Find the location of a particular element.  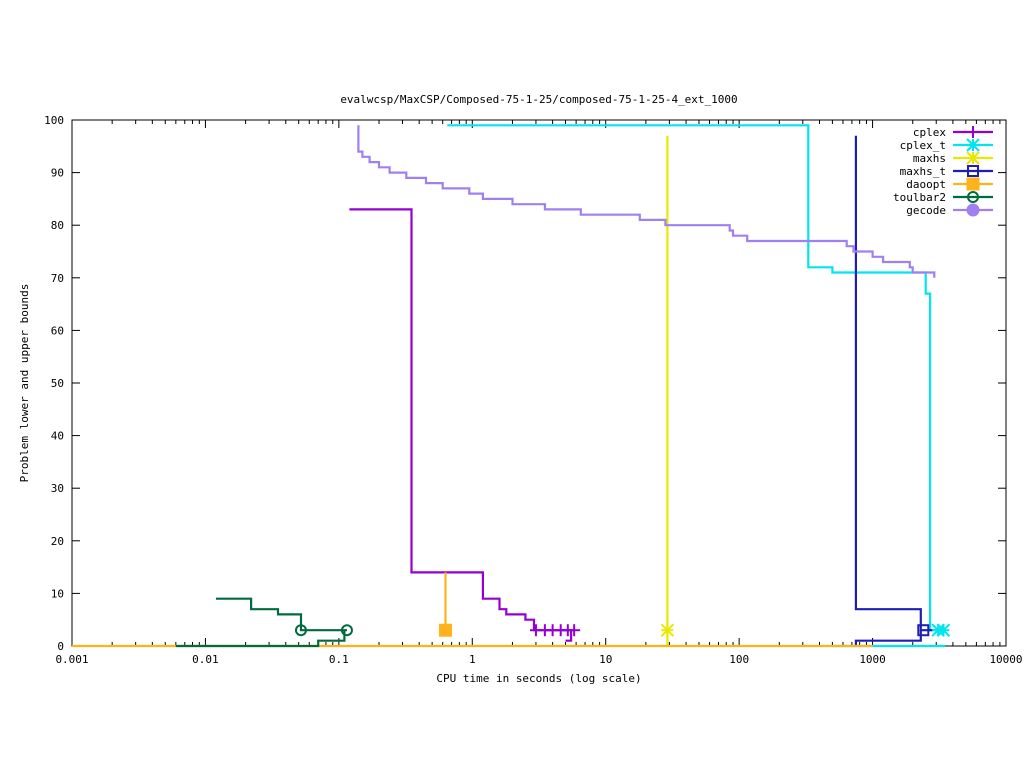

series-toulbar2 is located at coordinates (264, 622).